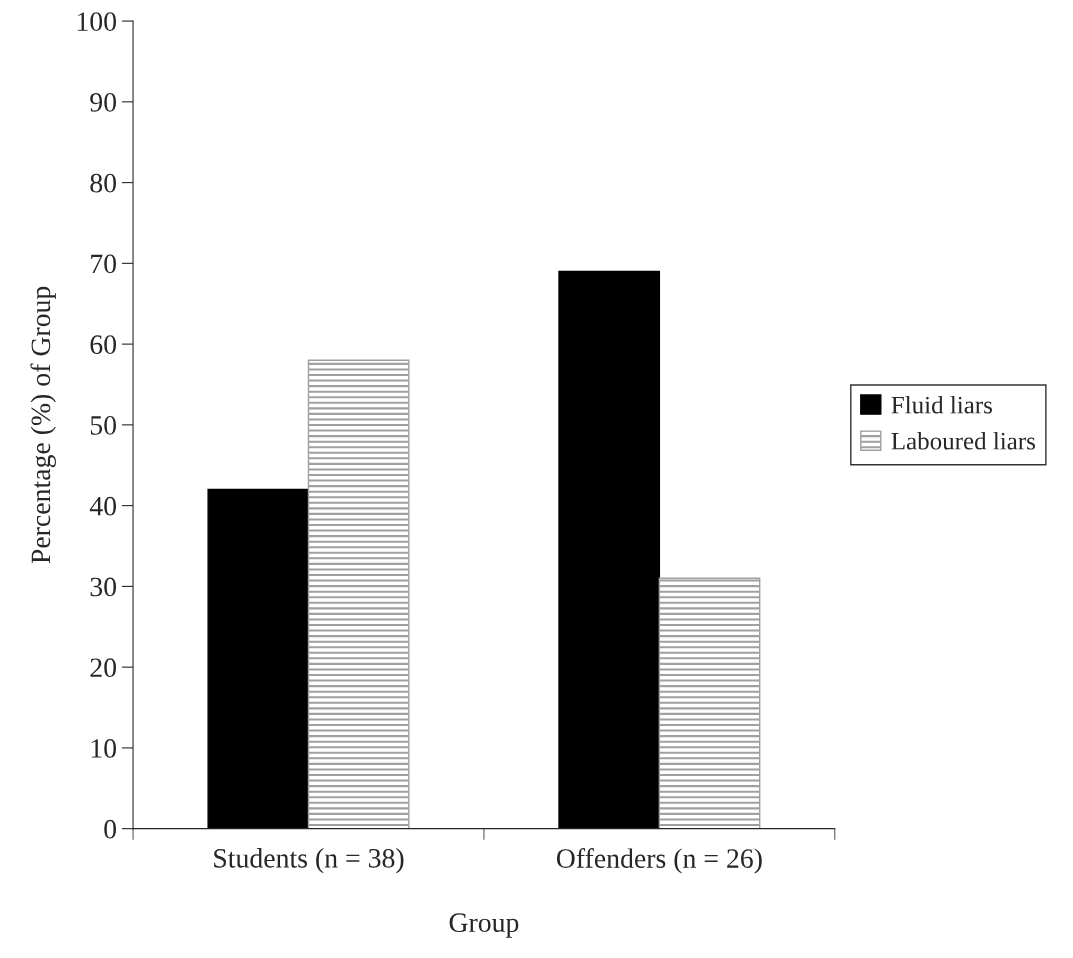 The height and width of the screenshot is (958, 1073). I want to click on y-tick-label: 70, so click(104, 264).